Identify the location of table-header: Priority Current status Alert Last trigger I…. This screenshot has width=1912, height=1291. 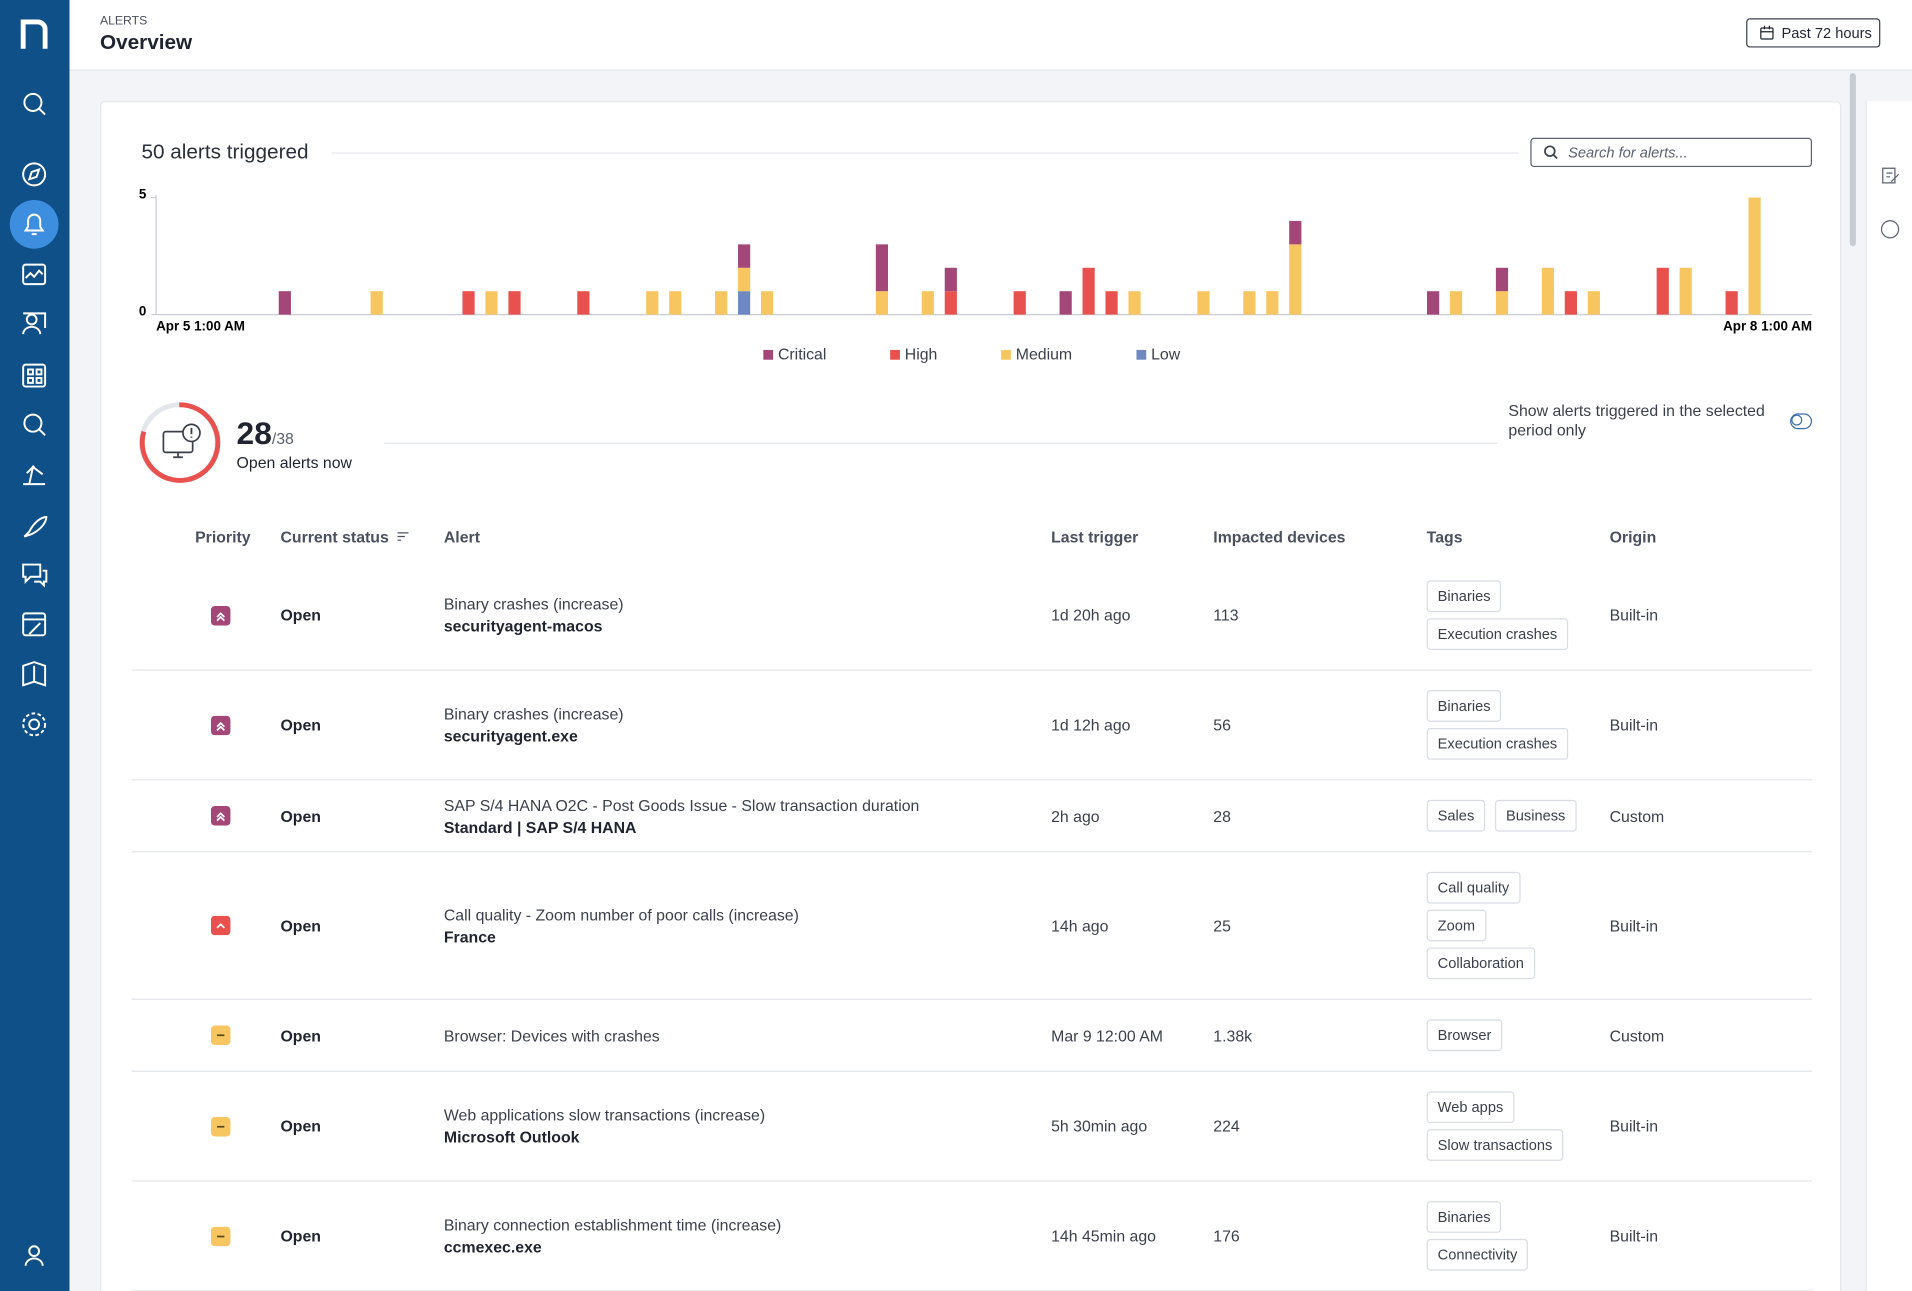
(972, 536).